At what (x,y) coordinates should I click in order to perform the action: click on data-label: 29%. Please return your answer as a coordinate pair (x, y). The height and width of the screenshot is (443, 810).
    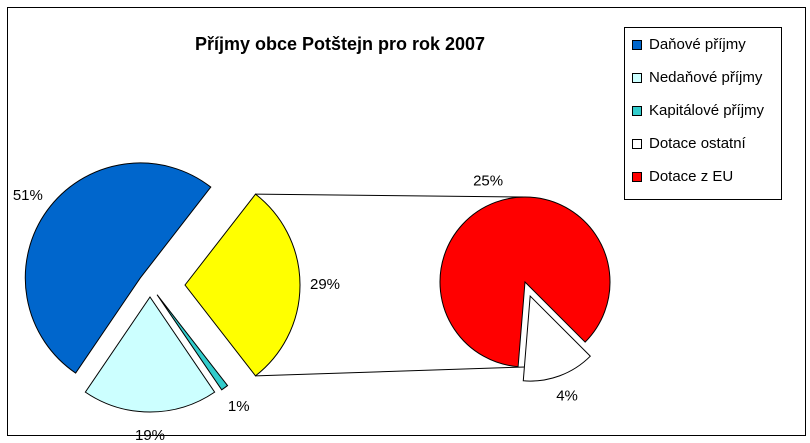
    Looking at the image, I should click on (325, 284).